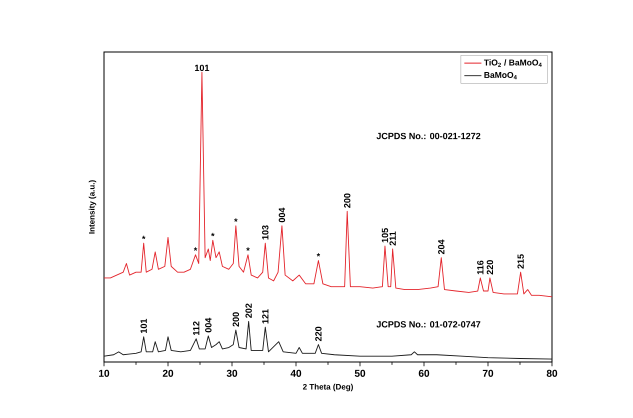  What do you see at coordinates (265, 232) in the screenshot?
I see `annotation: 103` at bounding box center [265, 232].